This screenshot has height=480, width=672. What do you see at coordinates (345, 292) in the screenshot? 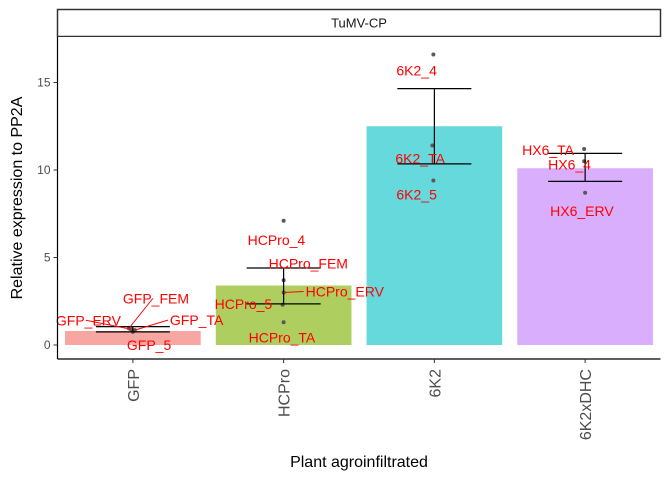
I see `point-label: HCPro_ERV` at bounding box center [345, 292].